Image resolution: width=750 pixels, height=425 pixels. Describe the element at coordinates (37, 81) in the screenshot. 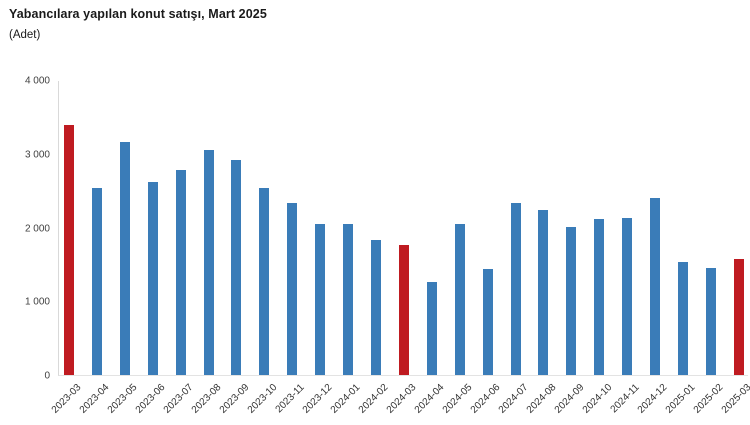

I see `y-axis-tick-label: 4 000` at that location.